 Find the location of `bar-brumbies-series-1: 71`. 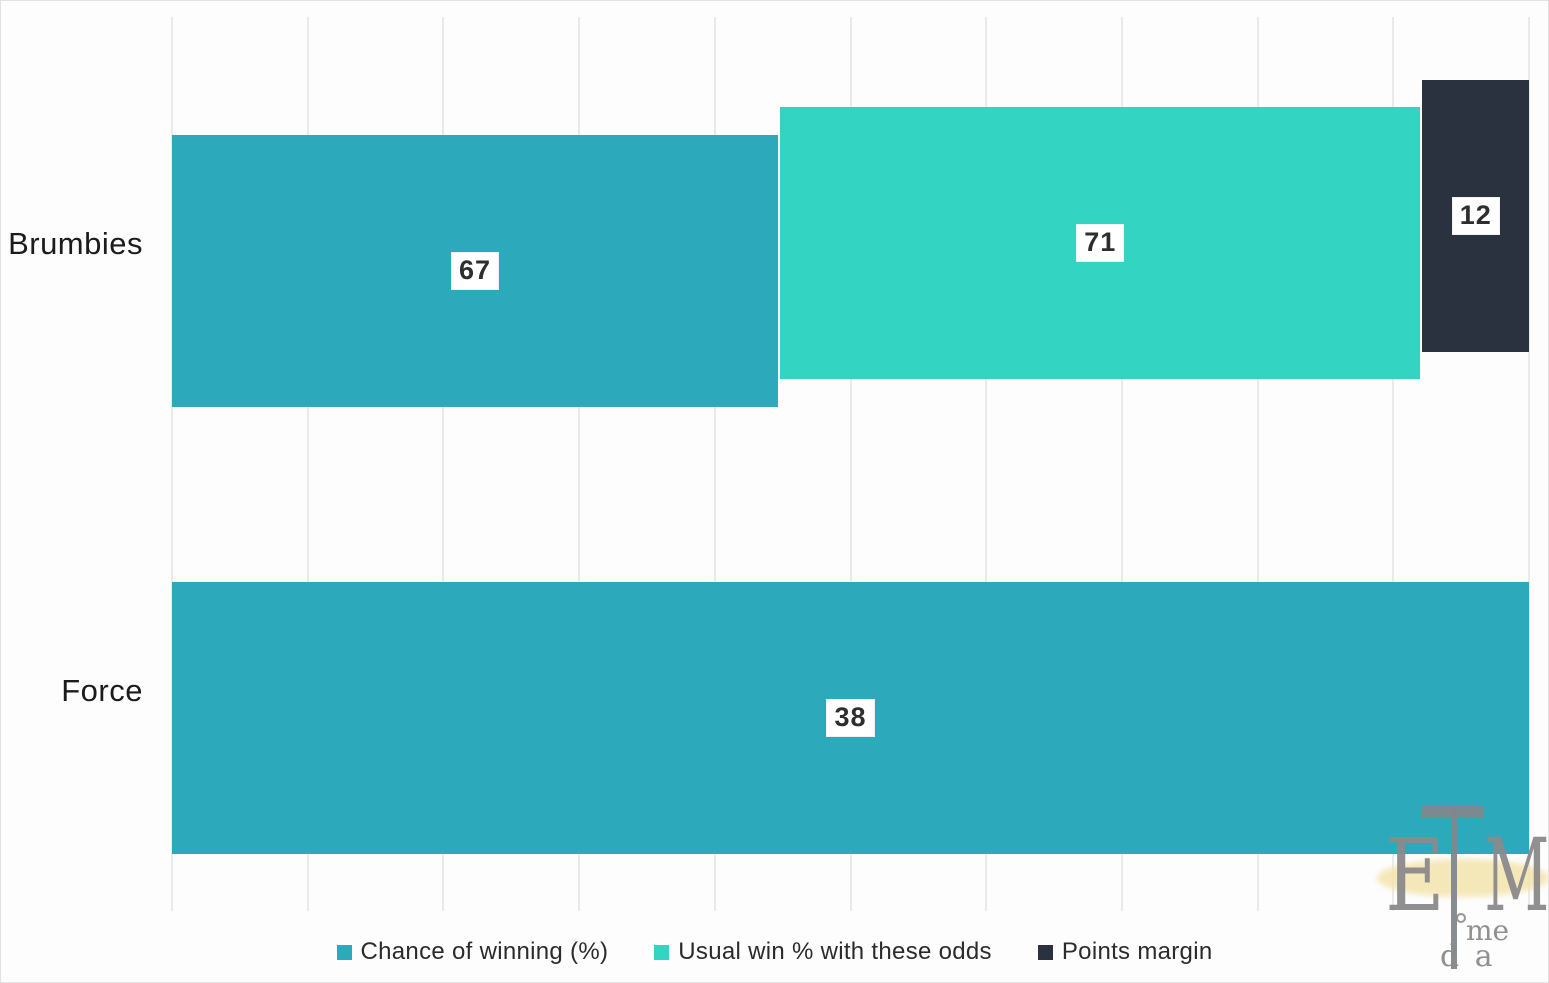

bar-brumbies-series-1: 71 is located at coordinates (1099, 242).